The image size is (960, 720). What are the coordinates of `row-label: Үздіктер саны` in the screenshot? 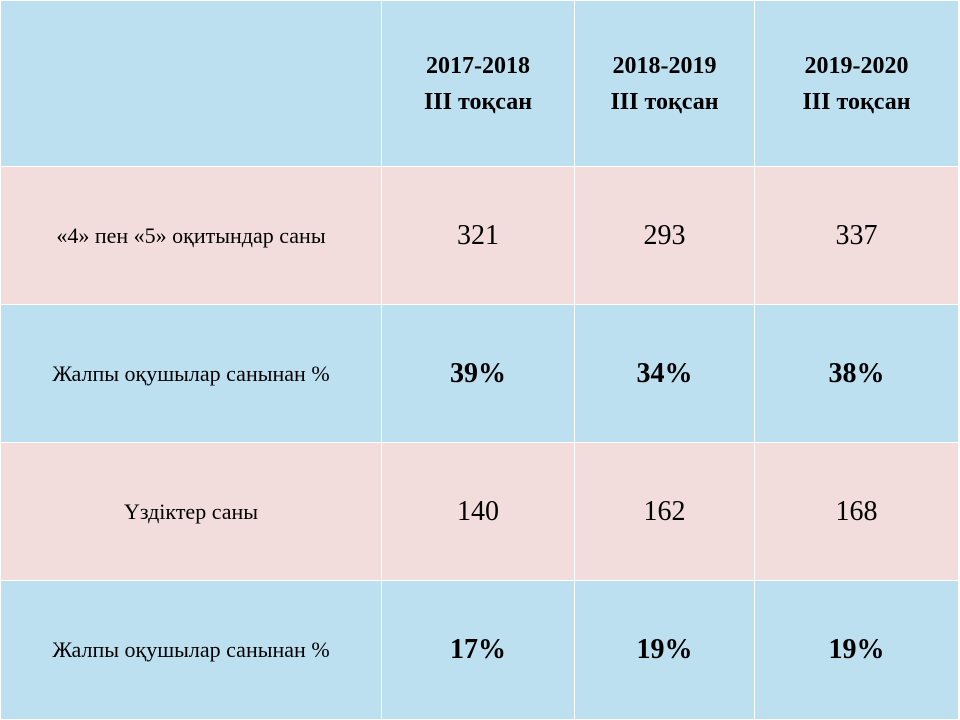 It's located at (191, 511).